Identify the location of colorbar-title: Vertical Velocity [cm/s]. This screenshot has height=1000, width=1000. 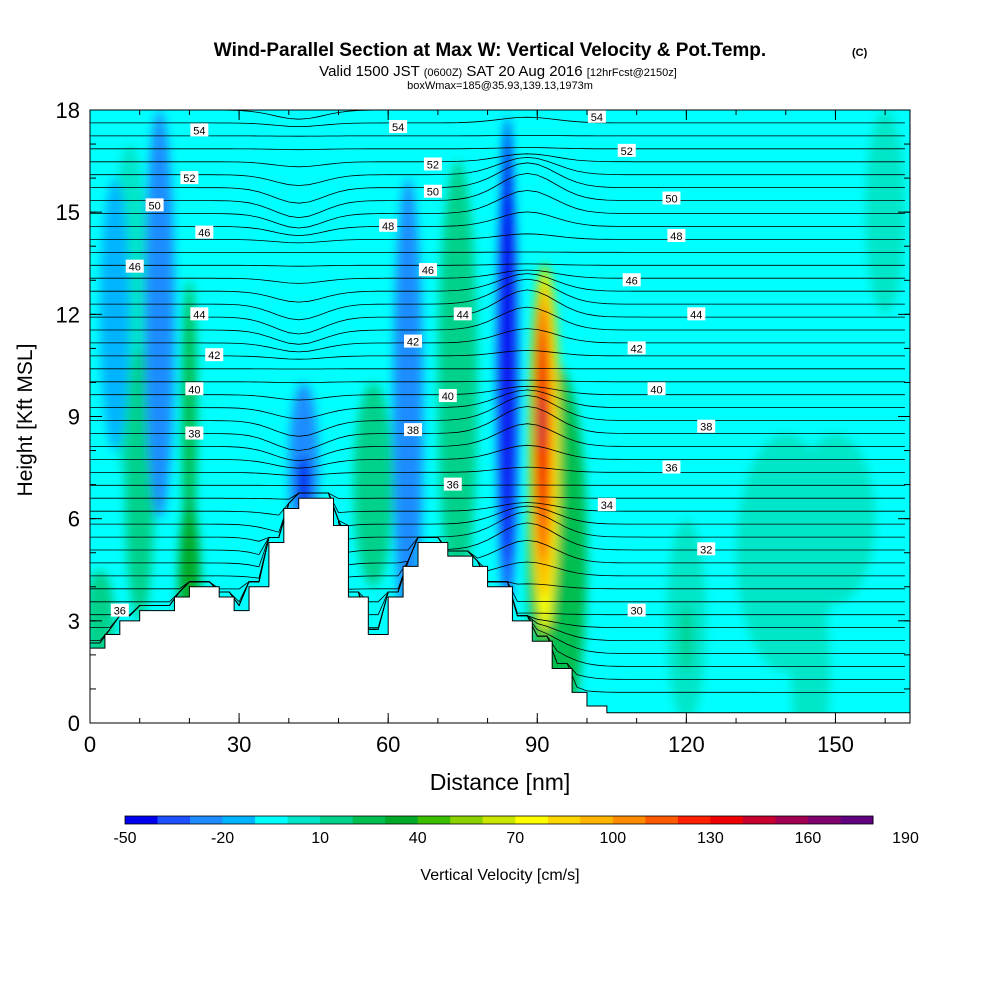
(499, 875).